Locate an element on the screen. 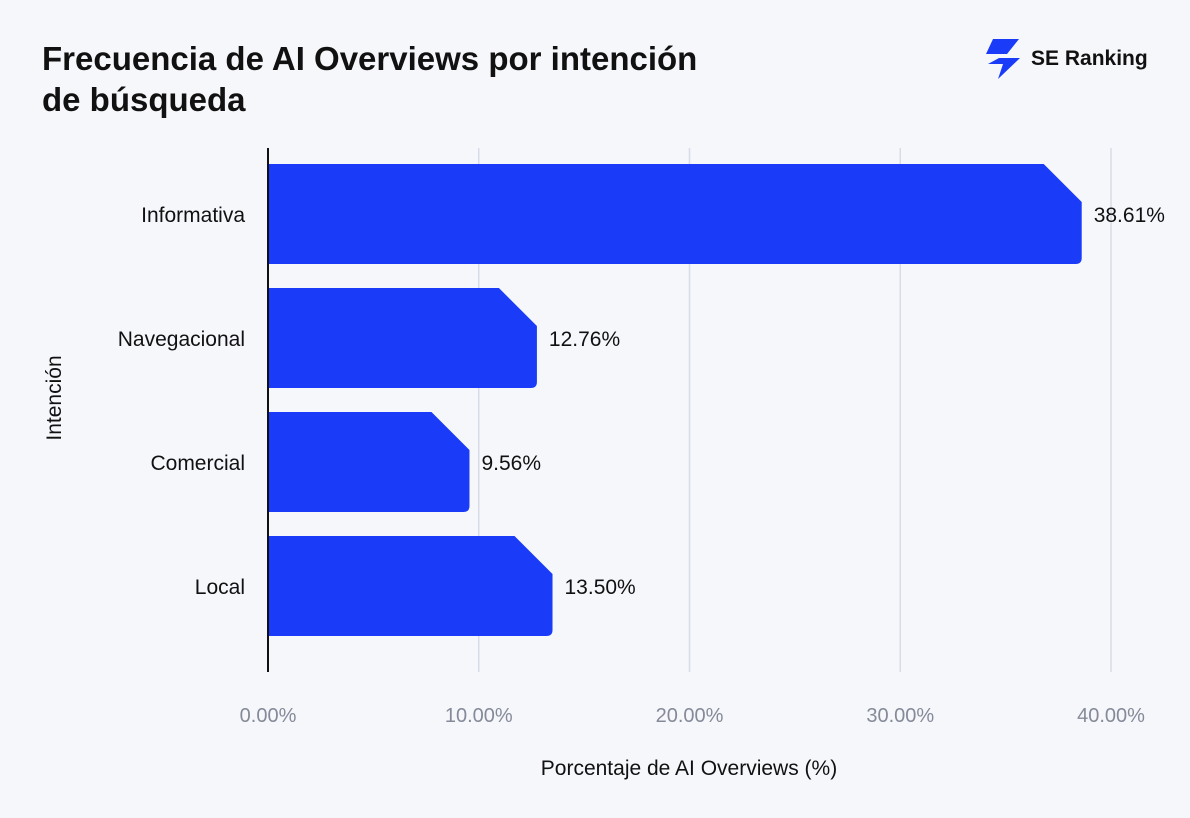 The image size is (1190, 818). data-label: 12.76% is located at coordinates (584, 339).